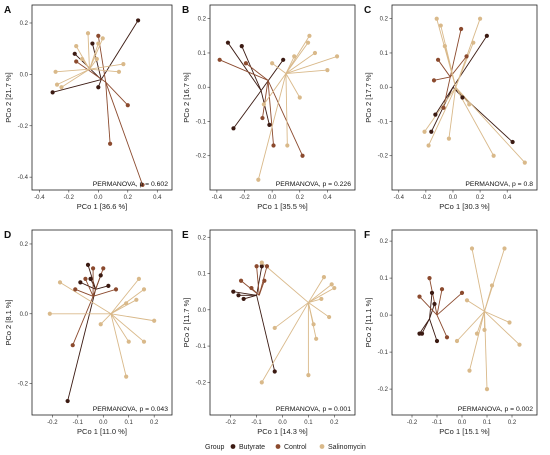 The width and height of the screenshot is (550, 455). I want to click on x-axis-label: PCo 1 [14.3 %], so click(282, 431).